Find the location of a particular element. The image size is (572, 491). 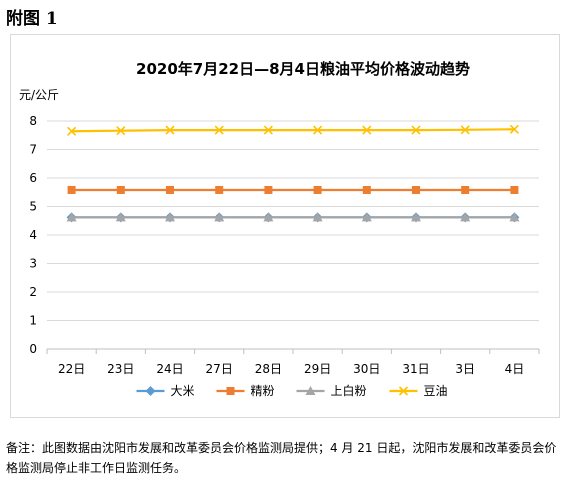

x-tick-label: 22日 is located at coordinates (71, 369).